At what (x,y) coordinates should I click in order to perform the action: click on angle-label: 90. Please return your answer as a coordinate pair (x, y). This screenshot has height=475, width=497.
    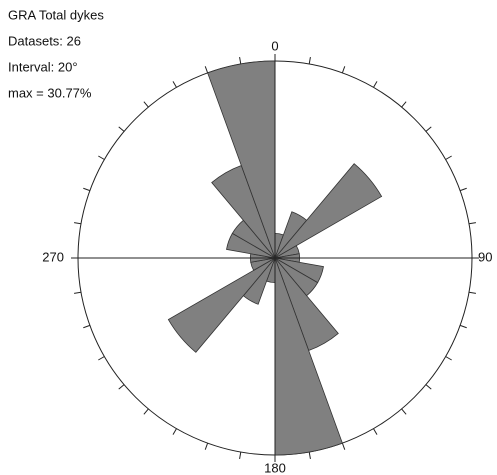
    Looking at the image, I should click on (485, 256).